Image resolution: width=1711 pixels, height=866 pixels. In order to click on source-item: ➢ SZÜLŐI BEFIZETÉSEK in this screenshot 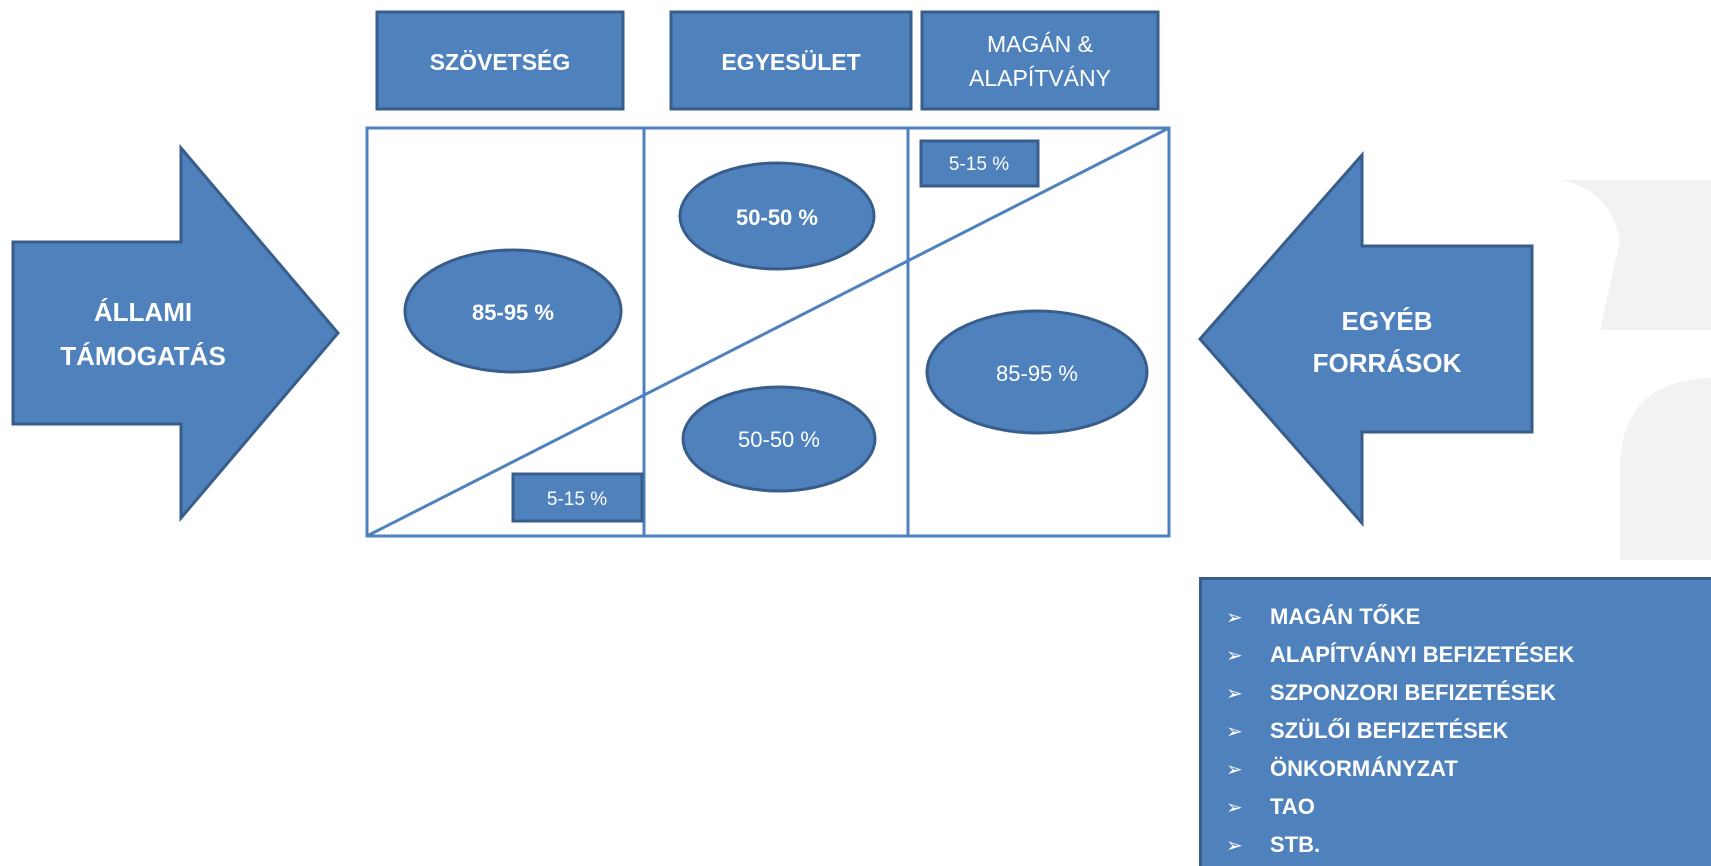, I will do `click(1468, 731)`.